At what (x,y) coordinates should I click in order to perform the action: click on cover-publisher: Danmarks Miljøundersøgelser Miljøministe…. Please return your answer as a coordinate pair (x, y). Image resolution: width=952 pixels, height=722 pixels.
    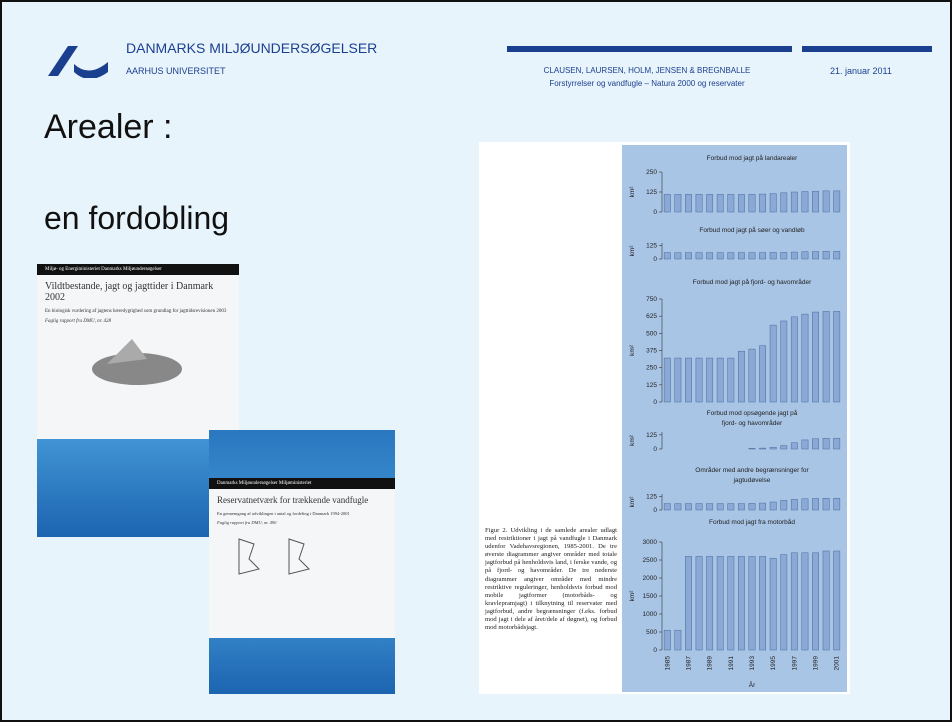
    Looking at the image, I should click on (302, 483).